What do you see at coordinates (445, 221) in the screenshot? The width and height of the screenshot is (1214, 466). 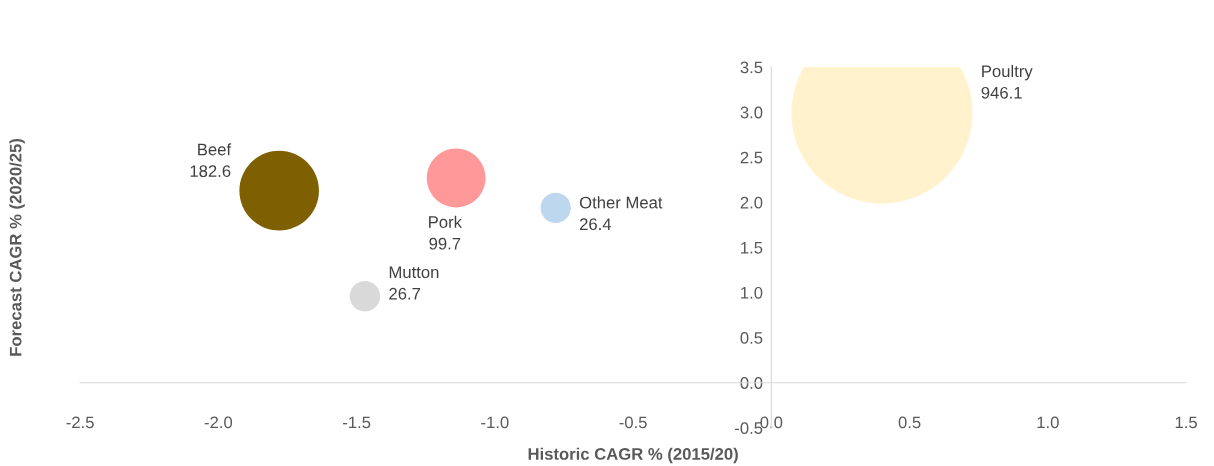 I see `series-label: Pork` at bounding box center [445, 221].